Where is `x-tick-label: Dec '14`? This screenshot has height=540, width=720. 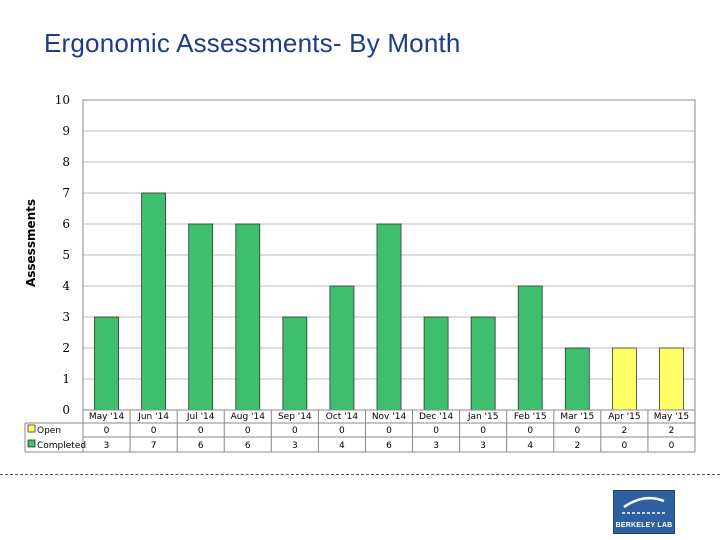
x-tick-label: Dec '14 is located at coordinates (436, 417).